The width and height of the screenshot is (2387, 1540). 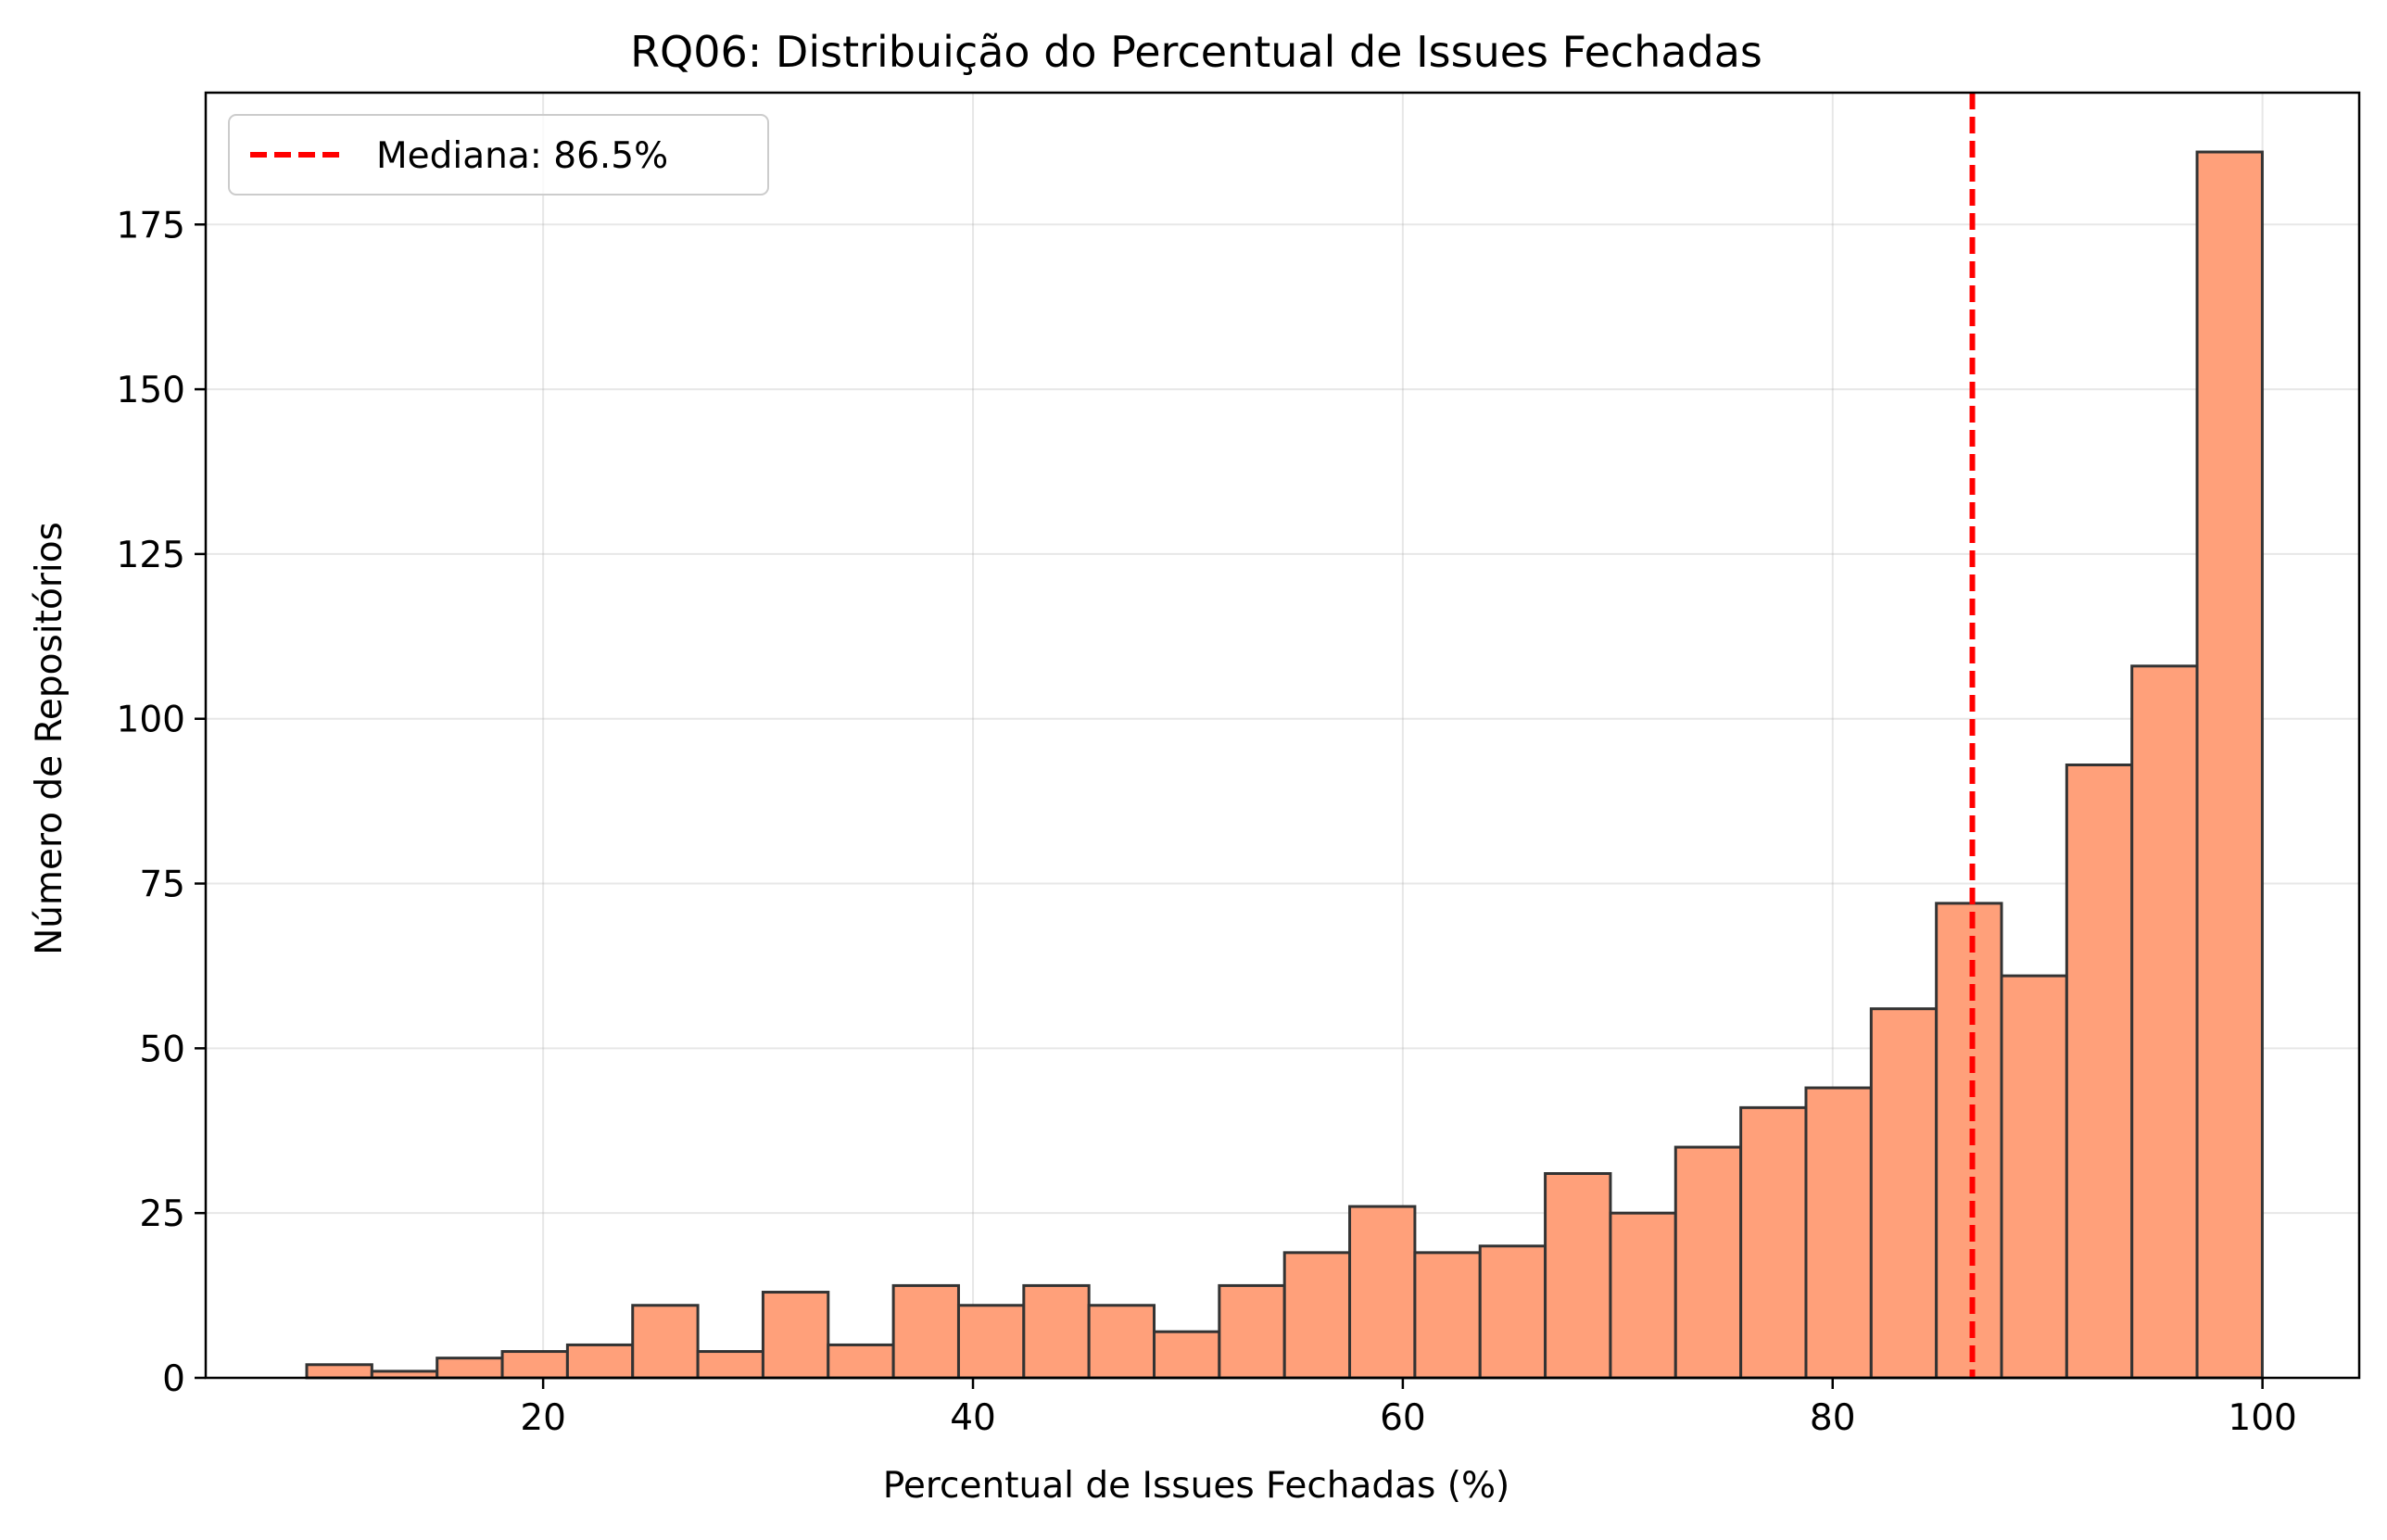 I want to click on y-axis-label: Número de Repositórios, so click(x=49, y=739).